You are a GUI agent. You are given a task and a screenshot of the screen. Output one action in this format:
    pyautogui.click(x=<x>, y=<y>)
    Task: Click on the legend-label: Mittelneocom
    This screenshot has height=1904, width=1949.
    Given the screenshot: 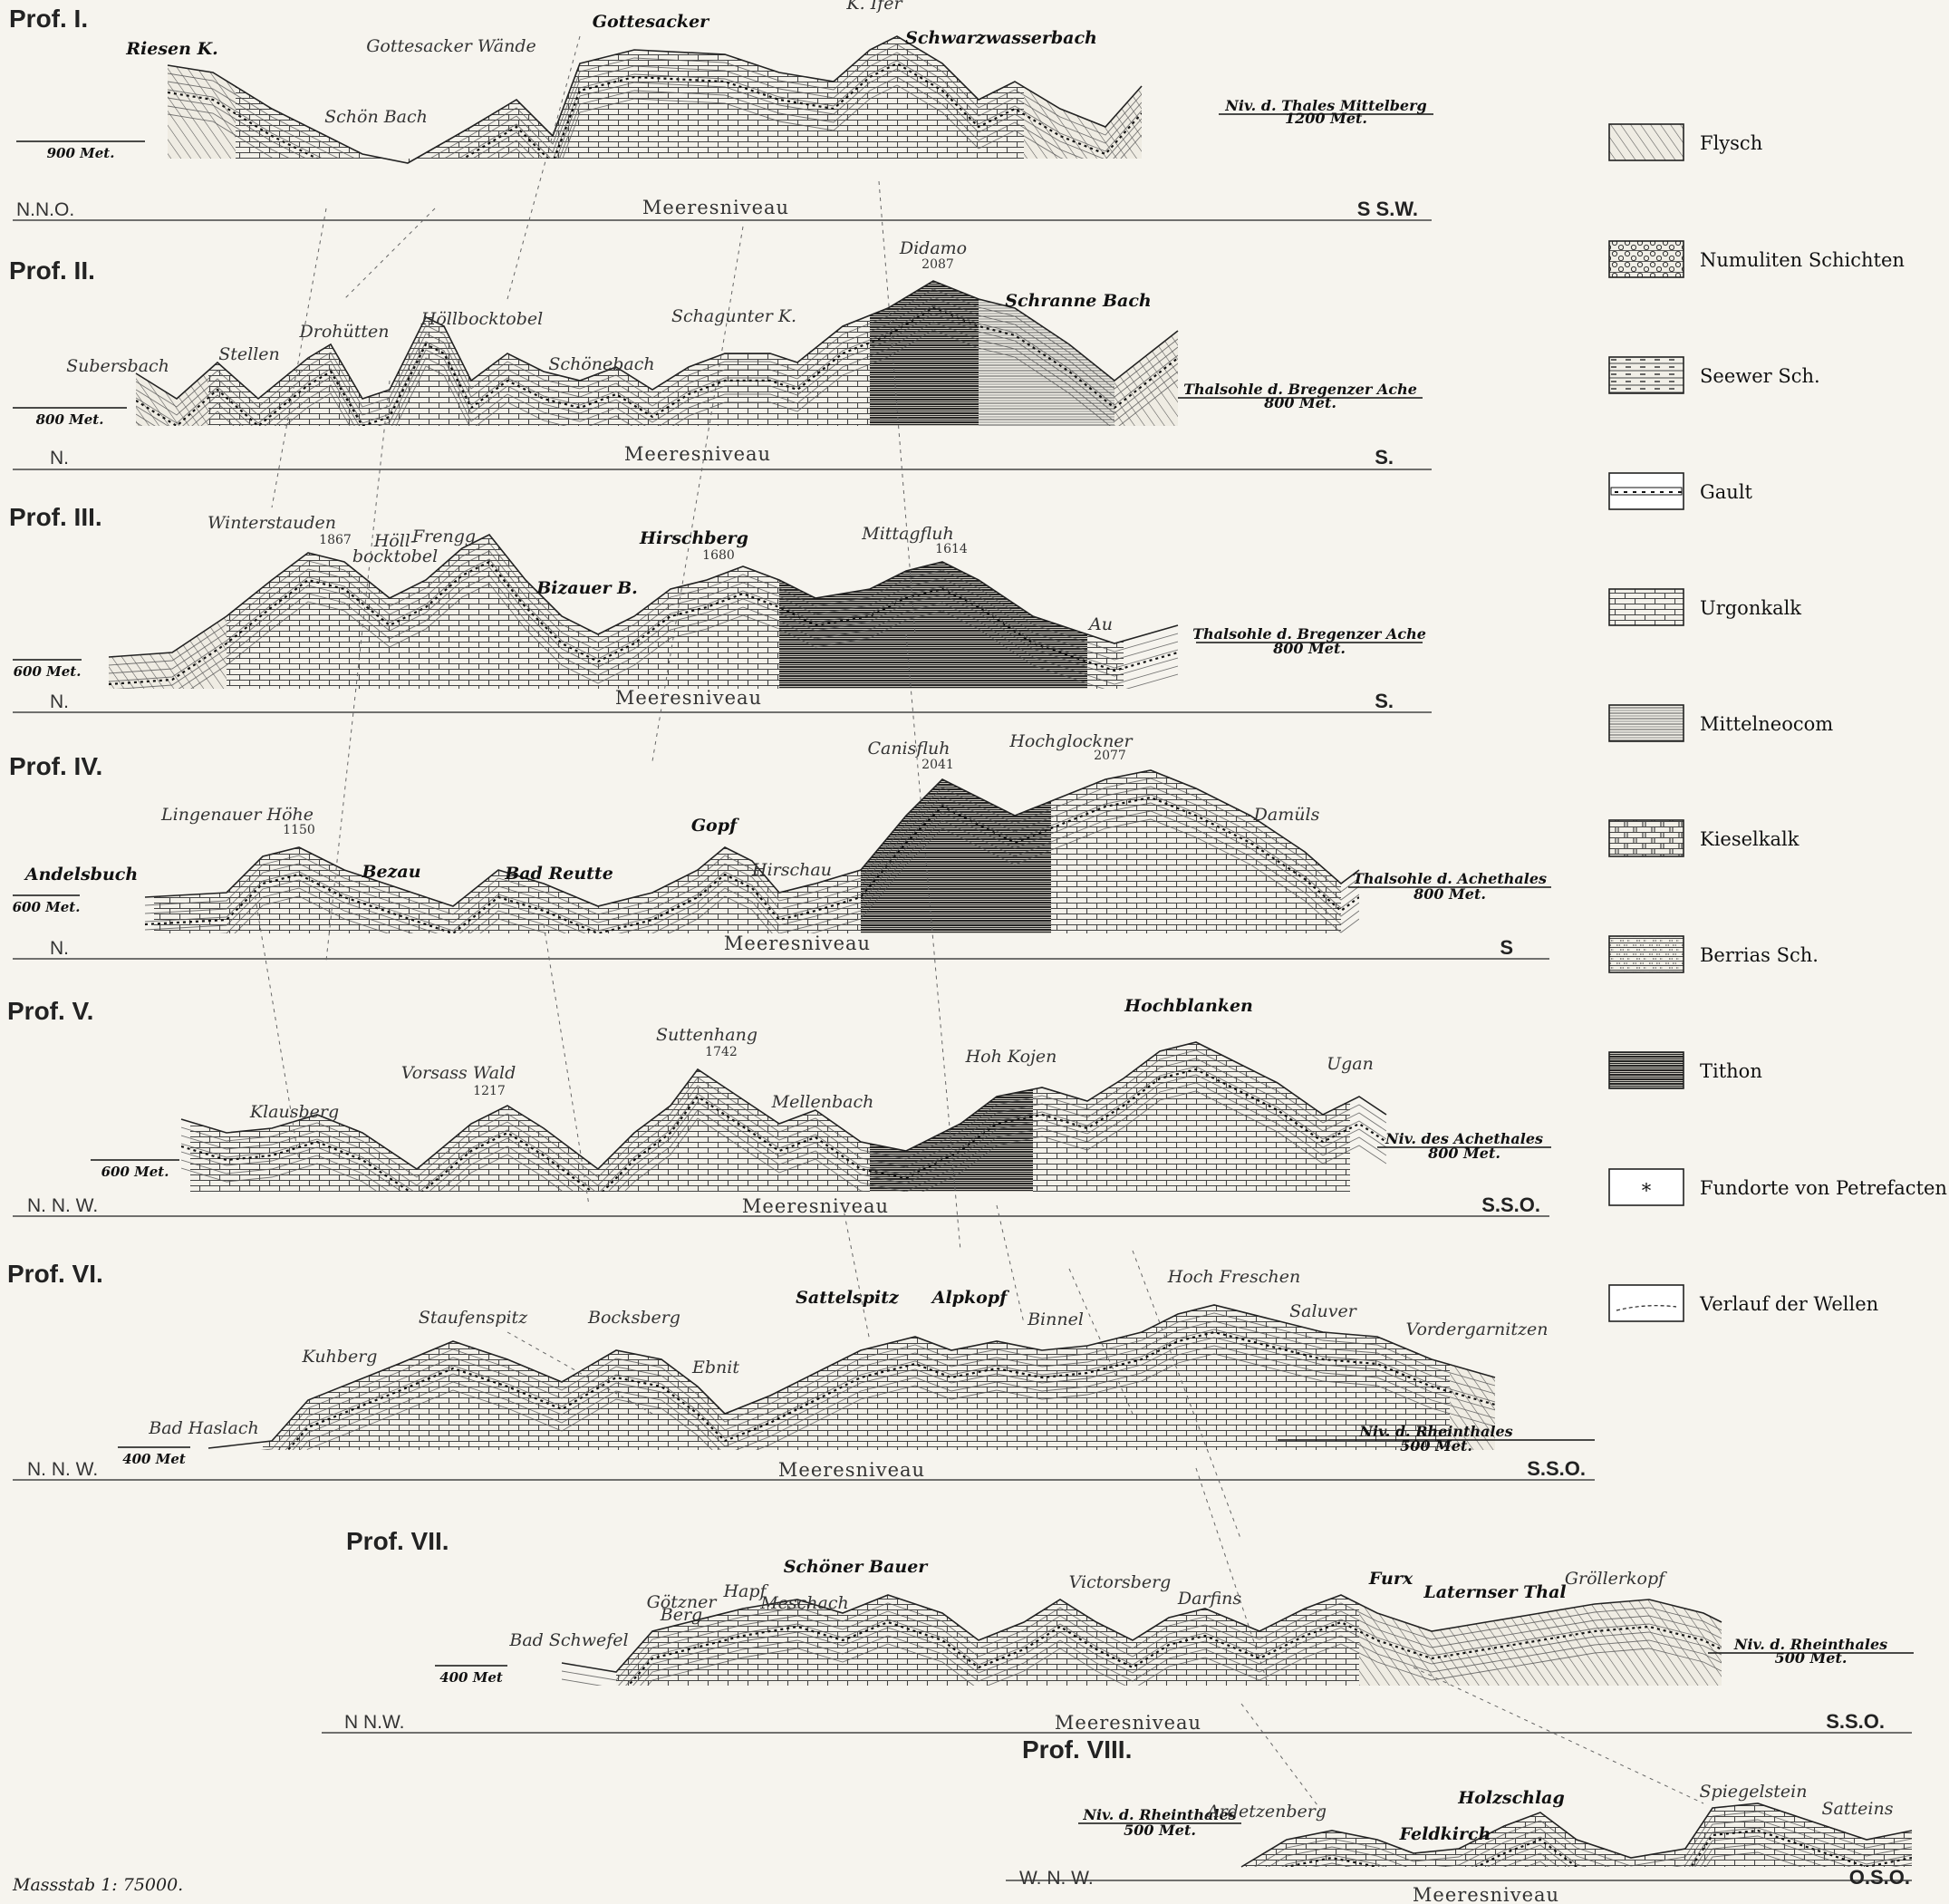 What is the action you would take?
    pyautogui.click(x=1766, y=724)
    